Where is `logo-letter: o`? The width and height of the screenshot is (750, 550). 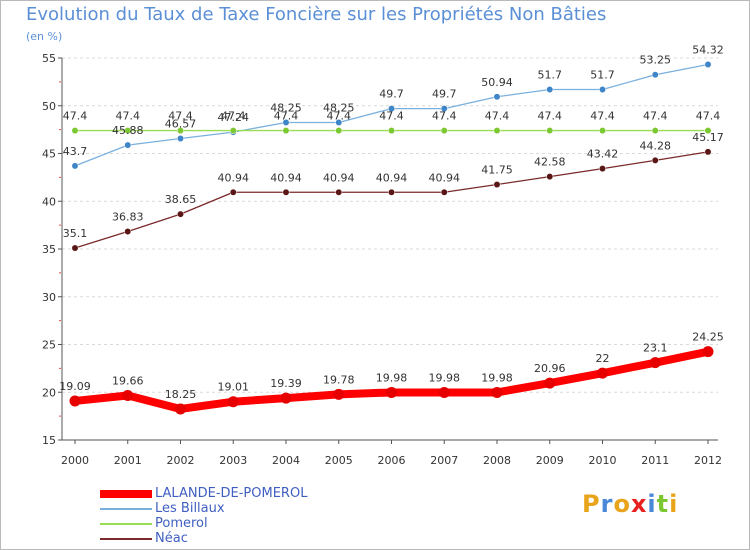
logo-letter: o is located at coordinates (622, 504).